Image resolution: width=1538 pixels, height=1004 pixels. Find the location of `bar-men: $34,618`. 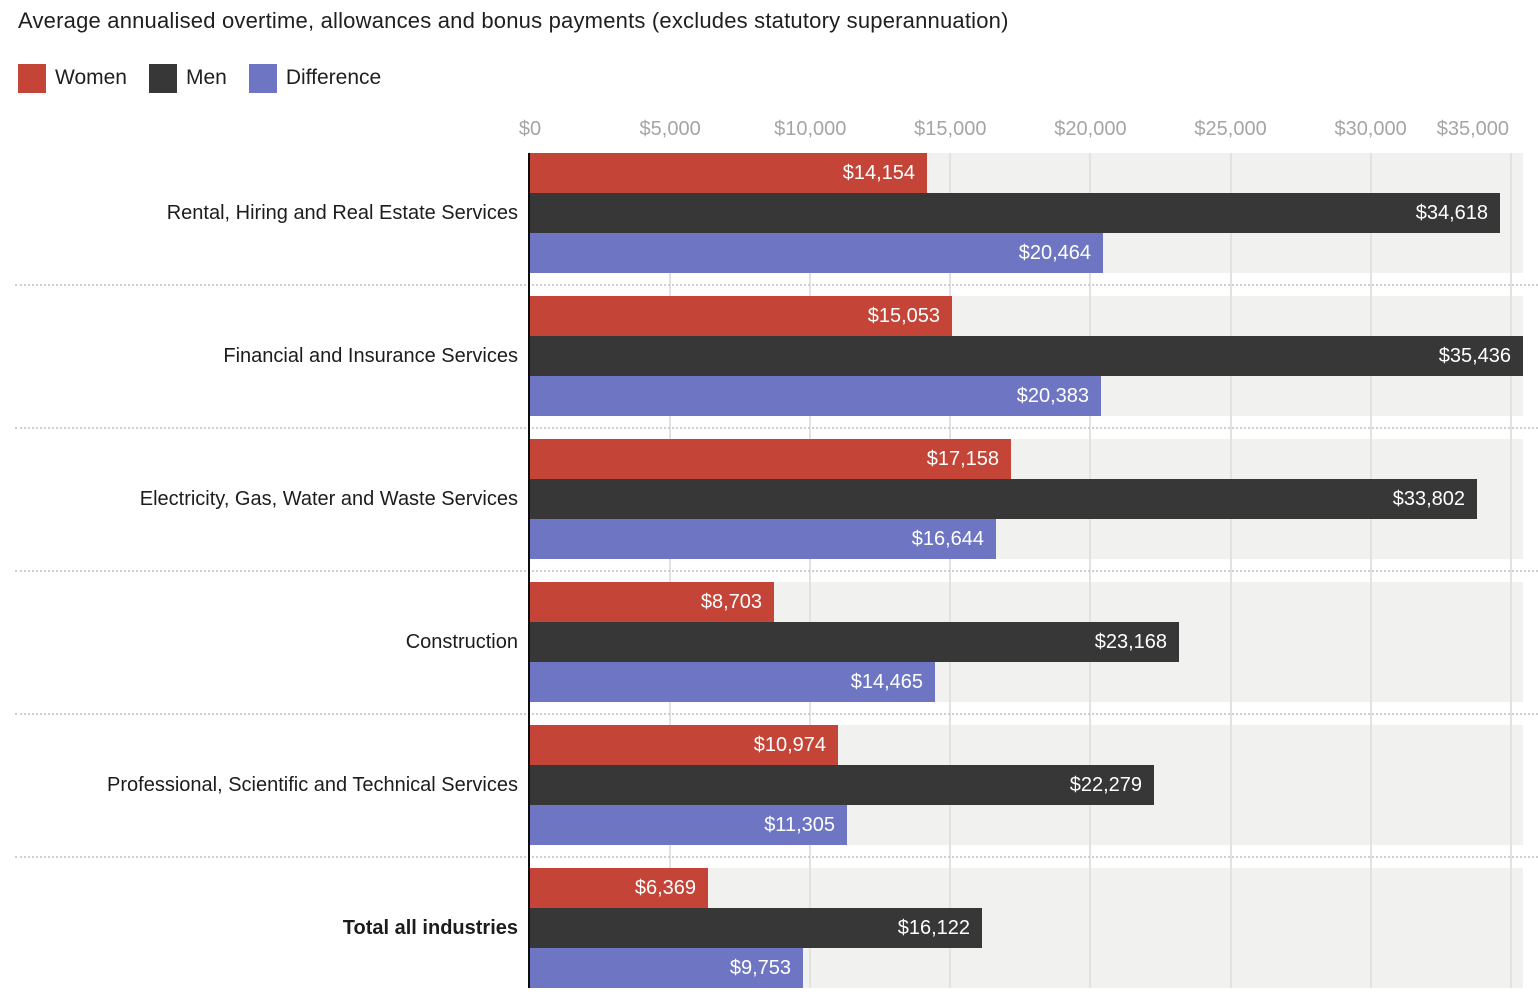

bar-men: $34,618 is located at coordinates (1015, 213).